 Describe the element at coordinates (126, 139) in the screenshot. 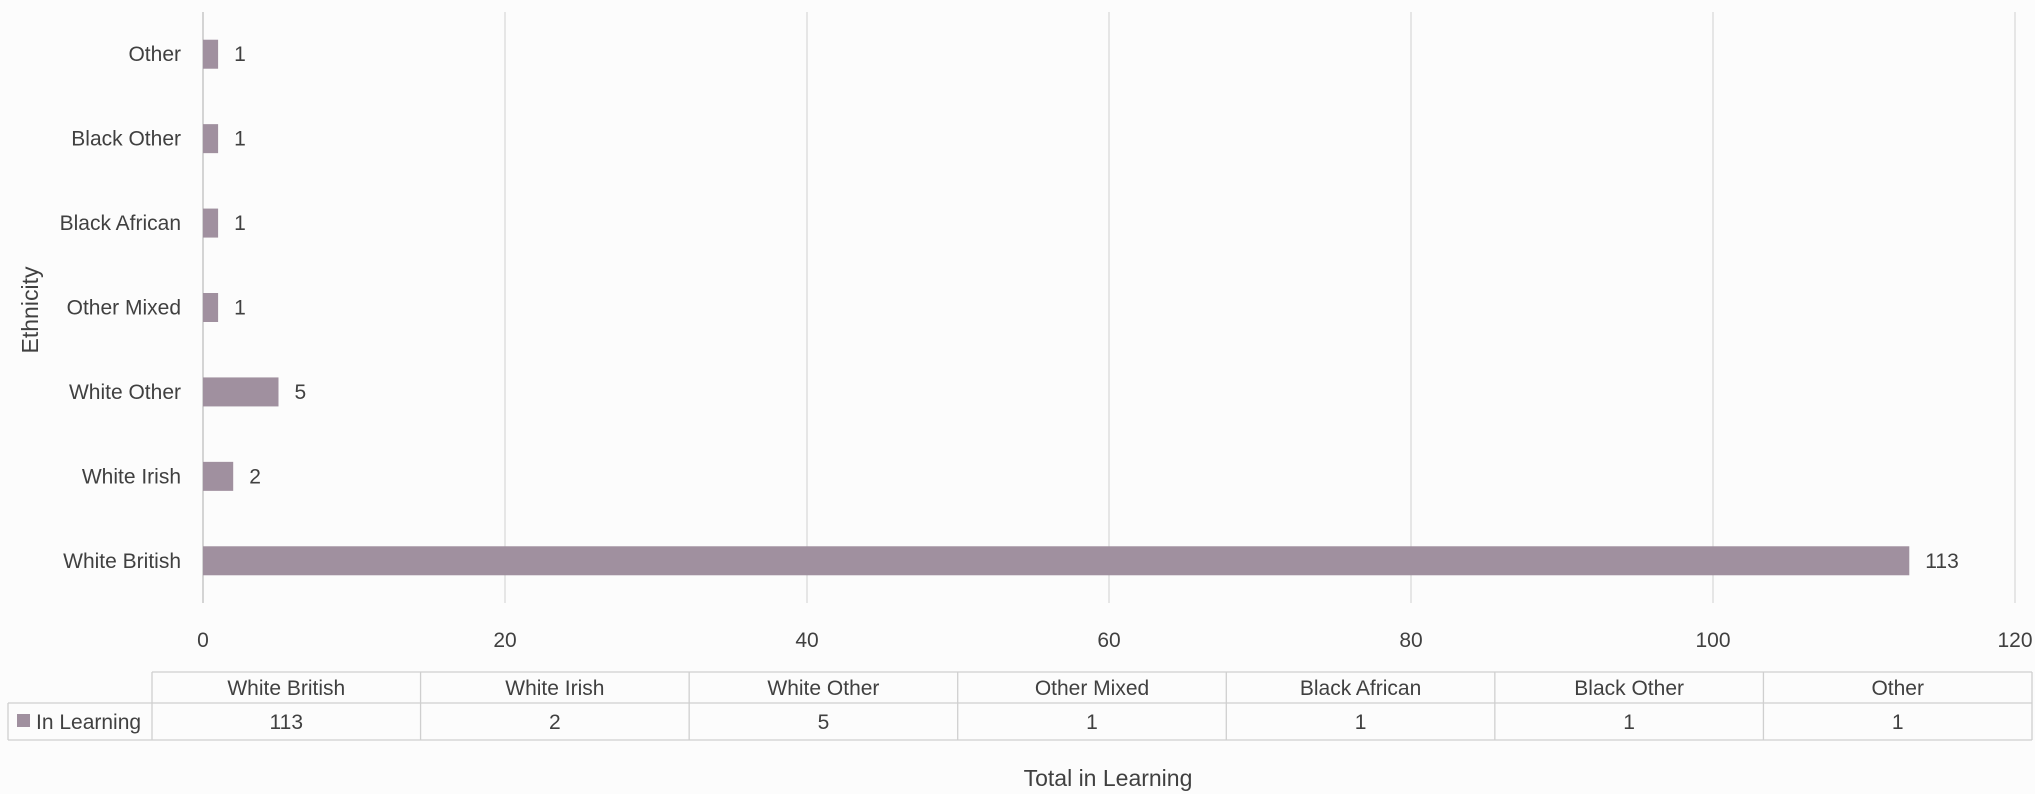

I see `category-label: Black Other` at that location.